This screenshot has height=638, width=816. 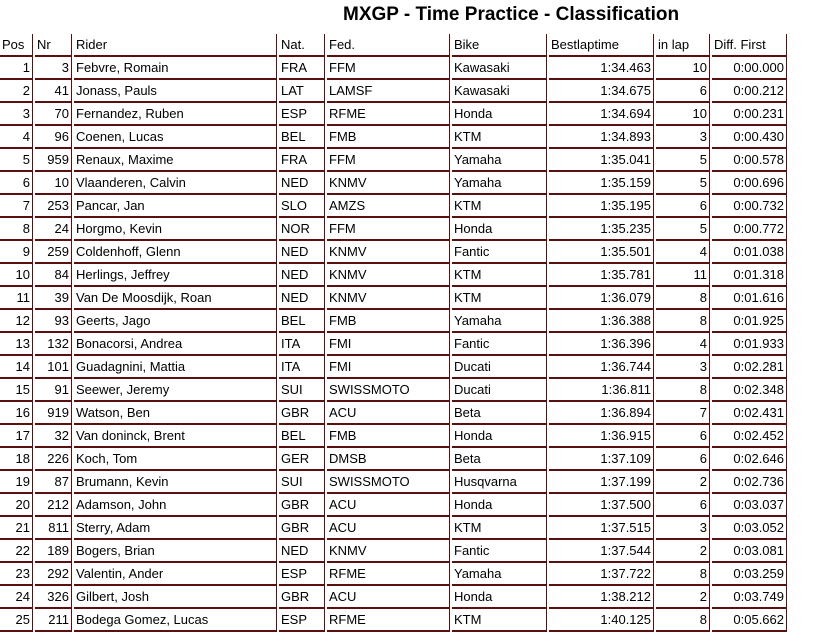 I want to click on cell-pos: 20, so click(x=16, y=505).